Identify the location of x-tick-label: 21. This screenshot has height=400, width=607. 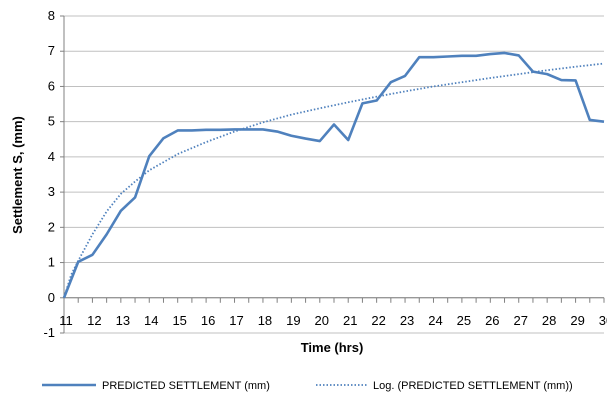
(350, 320).